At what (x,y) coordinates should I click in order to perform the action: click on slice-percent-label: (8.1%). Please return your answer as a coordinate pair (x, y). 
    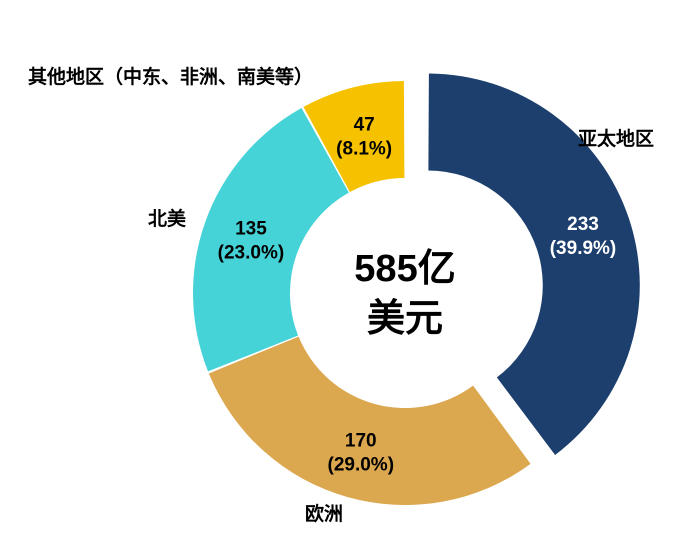
    Looking at the image, I should click on (364, 149).